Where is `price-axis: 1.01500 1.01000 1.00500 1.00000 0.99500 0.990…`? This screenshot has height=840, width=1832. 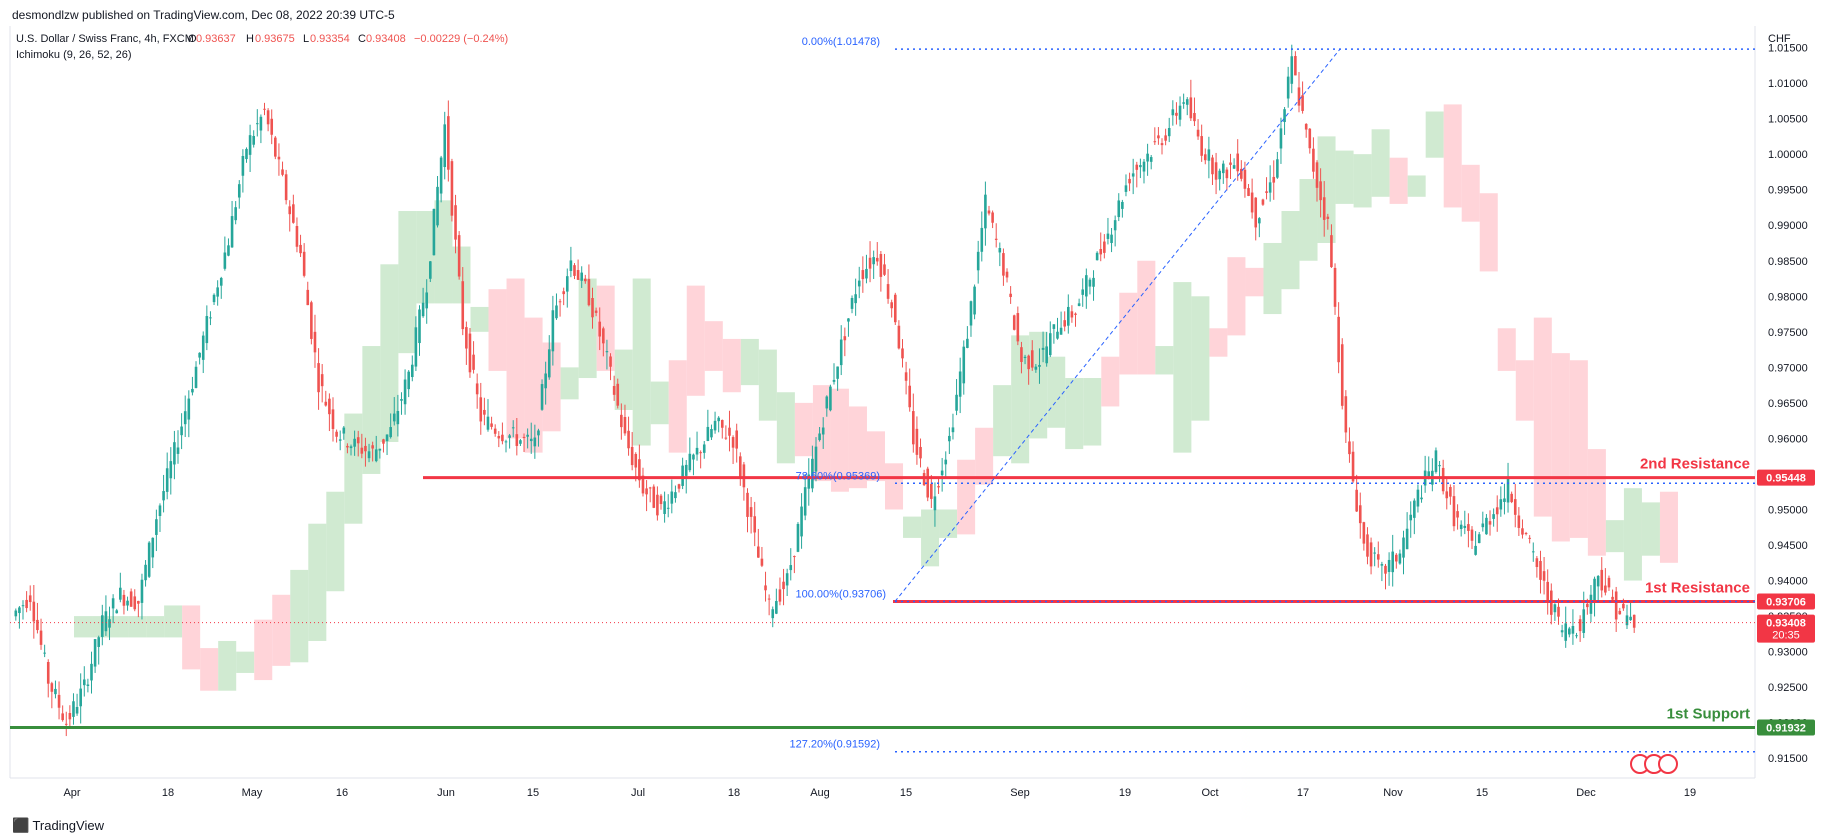
price-axis: 1.01500 1.01000 1.00500 1.00000 0.99500 0.990… is located at coordinates (1786, 404).